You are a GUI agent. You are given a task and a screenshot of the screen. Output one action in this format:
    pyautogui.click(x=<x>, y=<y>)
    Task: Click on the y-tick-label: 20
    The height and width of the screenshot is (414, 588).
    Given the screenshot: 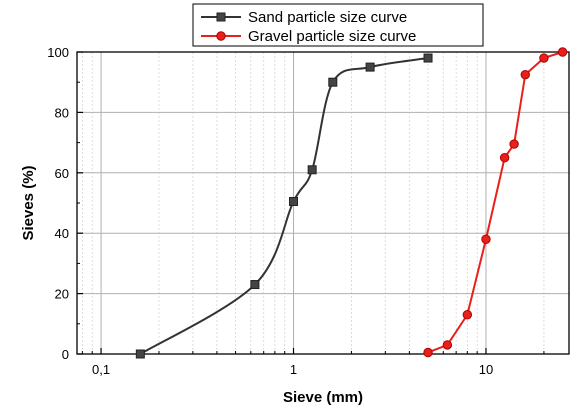 What is the action you would take?
    pyautogui.click(x=62, y=294)
    